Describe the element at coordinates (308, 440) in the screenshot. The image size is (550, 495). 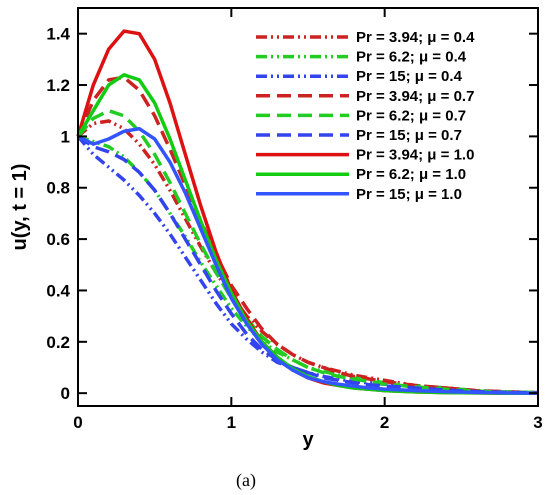
I see `x-axis-title: y` at that location.